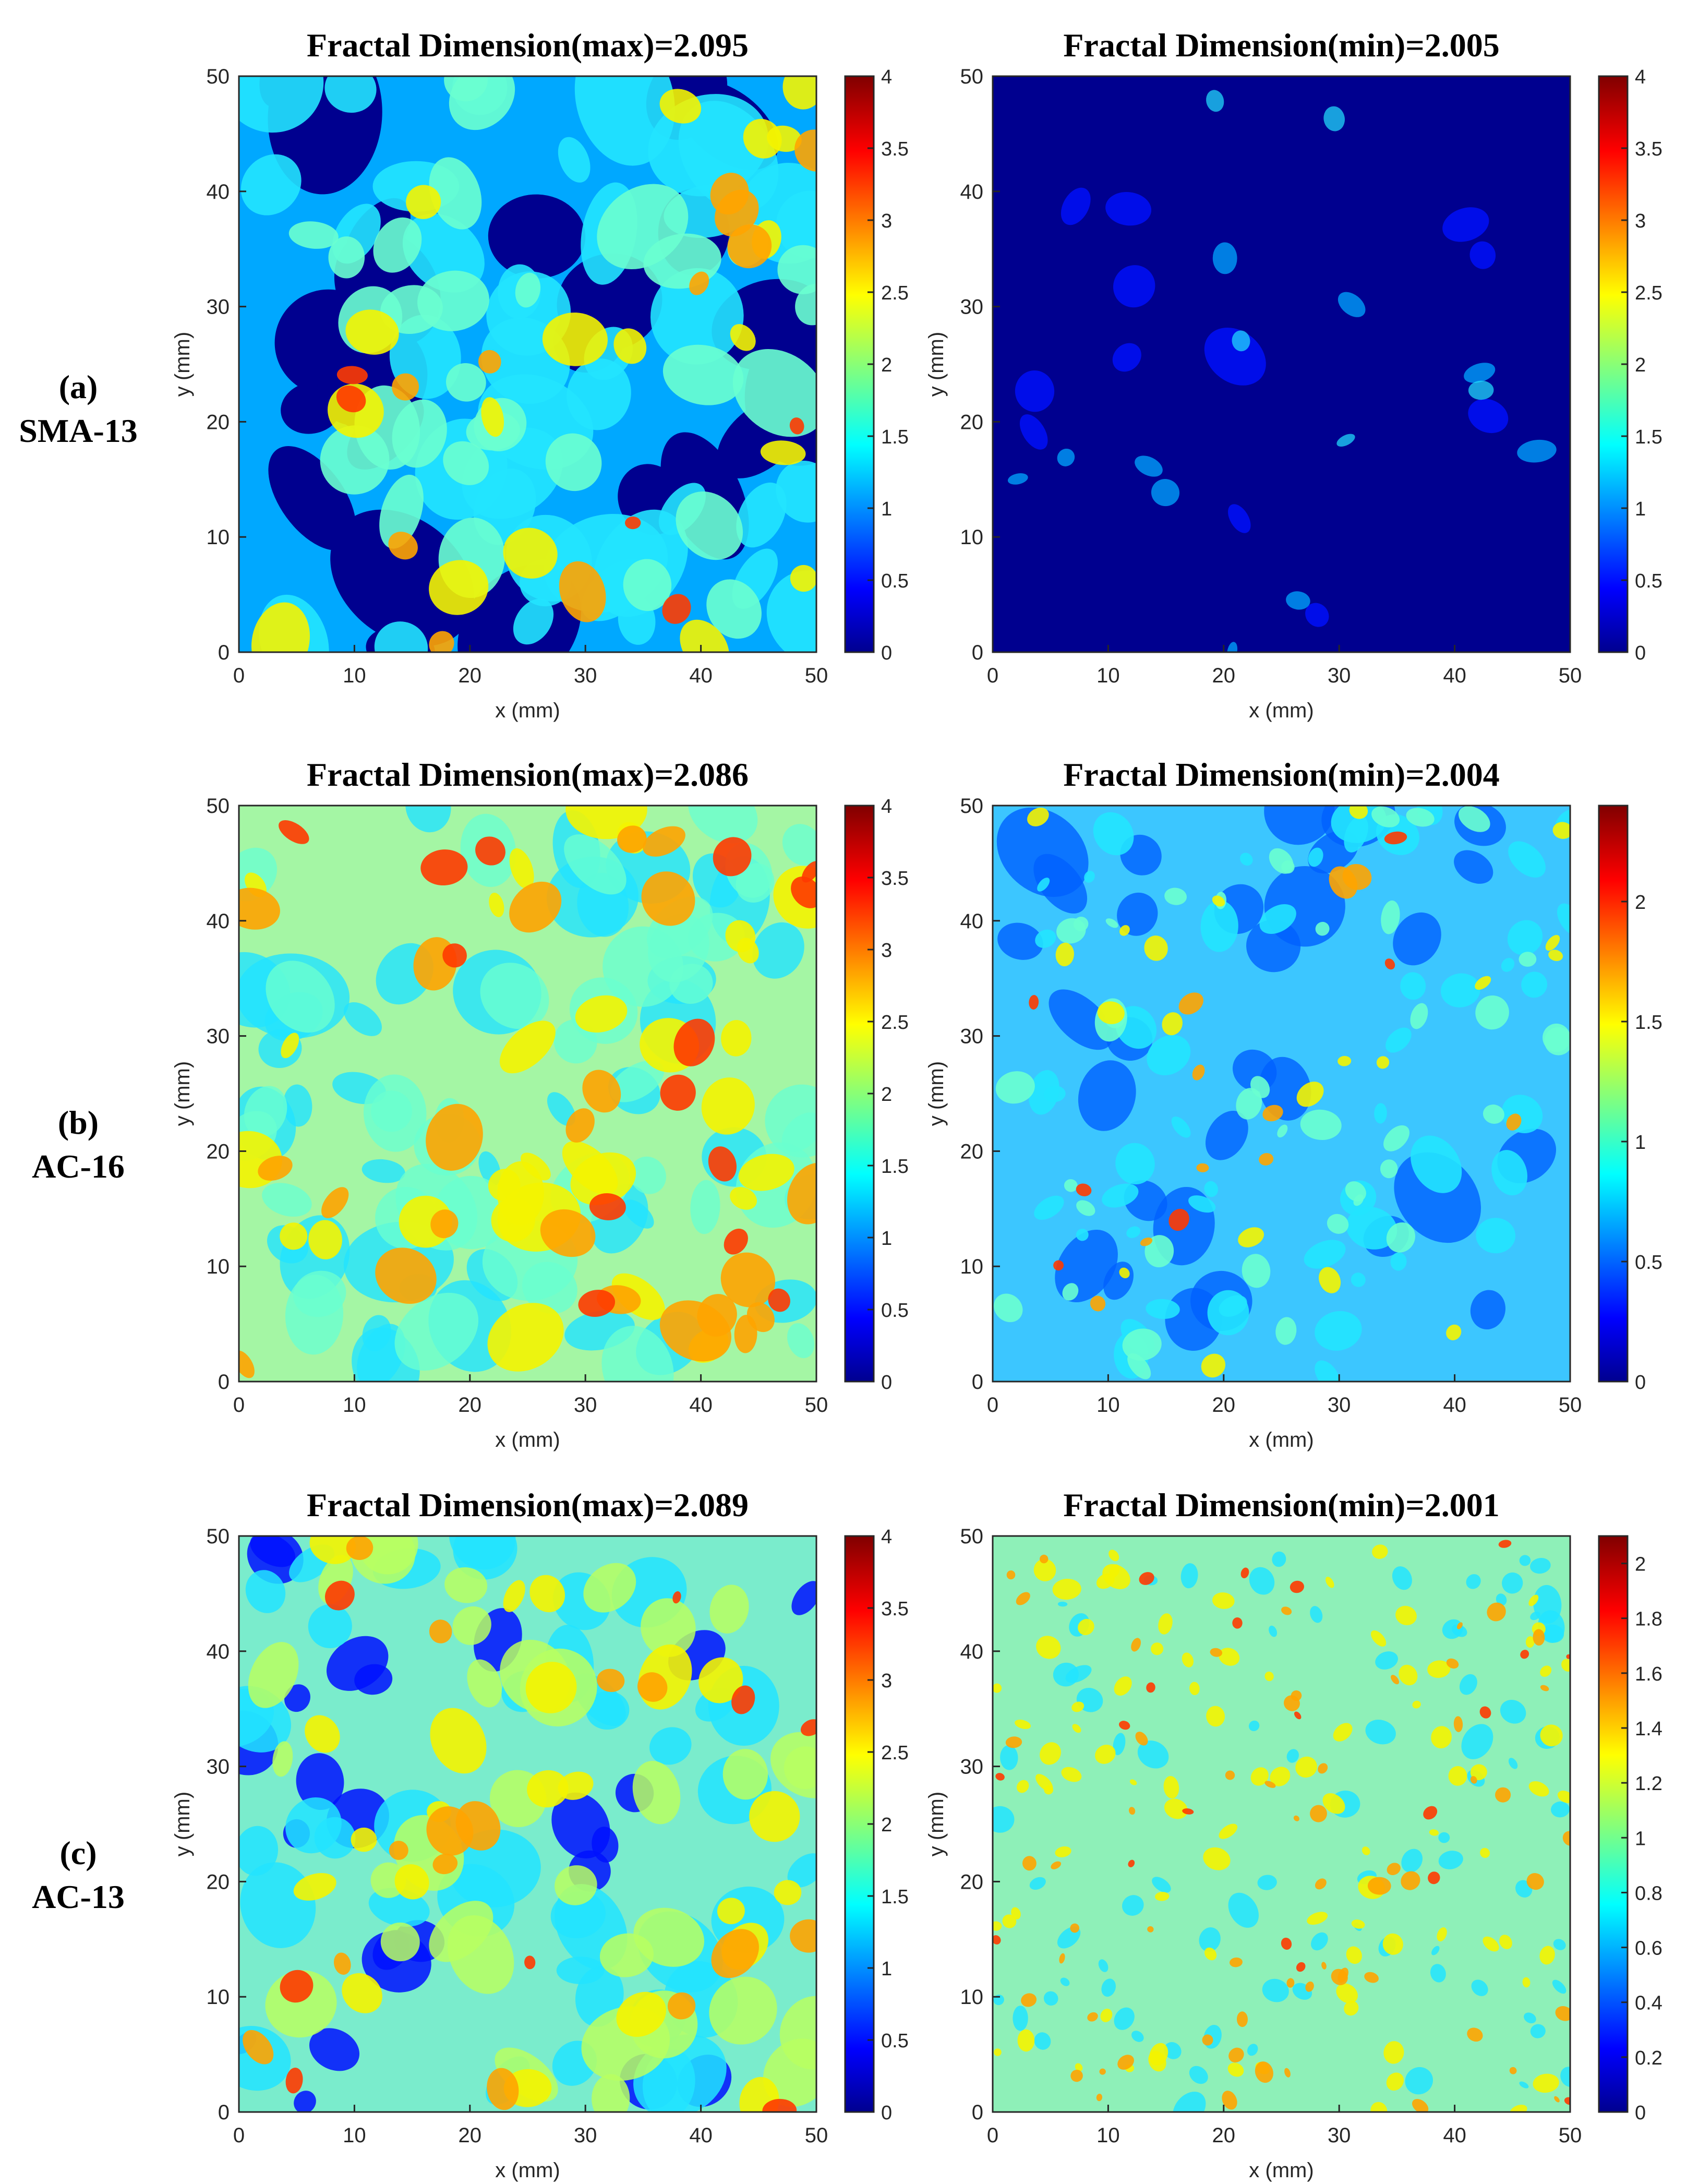 The image size is (1699, 2184). What do you see at coordinates (886, 1383) in the screenshot?
I see `colorbar-tick-label: 0` at bounding box center [886, 1383].